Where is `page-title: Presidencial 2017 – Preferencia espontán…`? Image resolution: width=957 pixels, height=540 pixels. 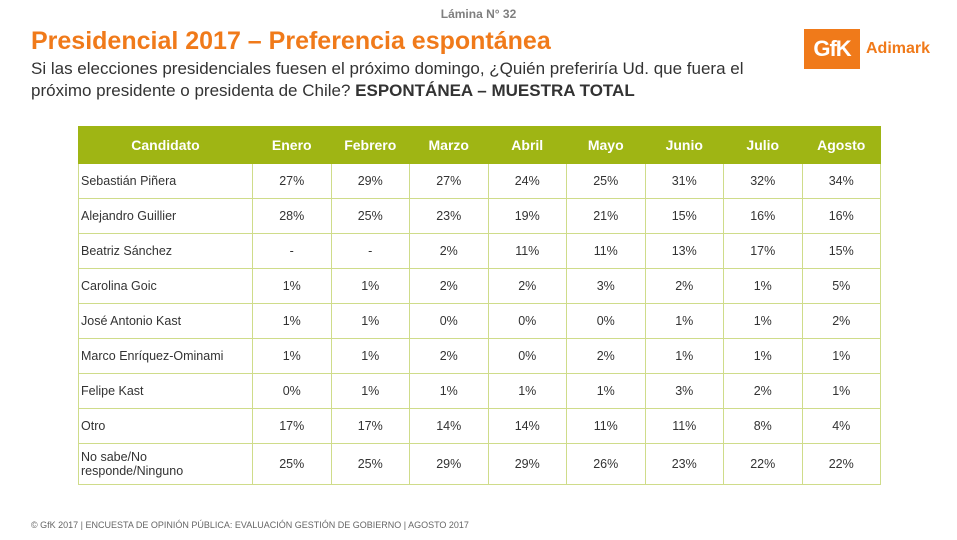 page-title: Presidencial 2017 – Preferencia espontán… is located at coordinates (291, 41).